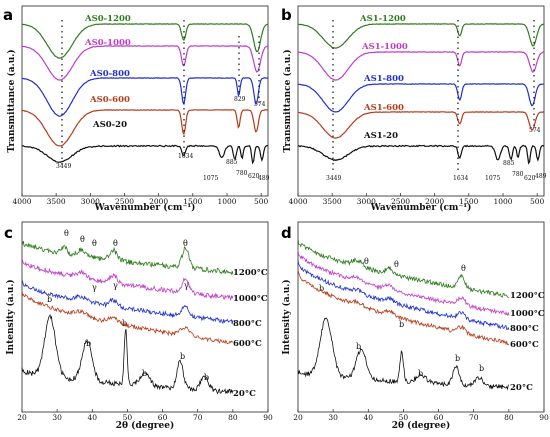 This screenshot has width=550, height=437. I want to click on panel-d-mark-b-3: b, so click(401, 324).